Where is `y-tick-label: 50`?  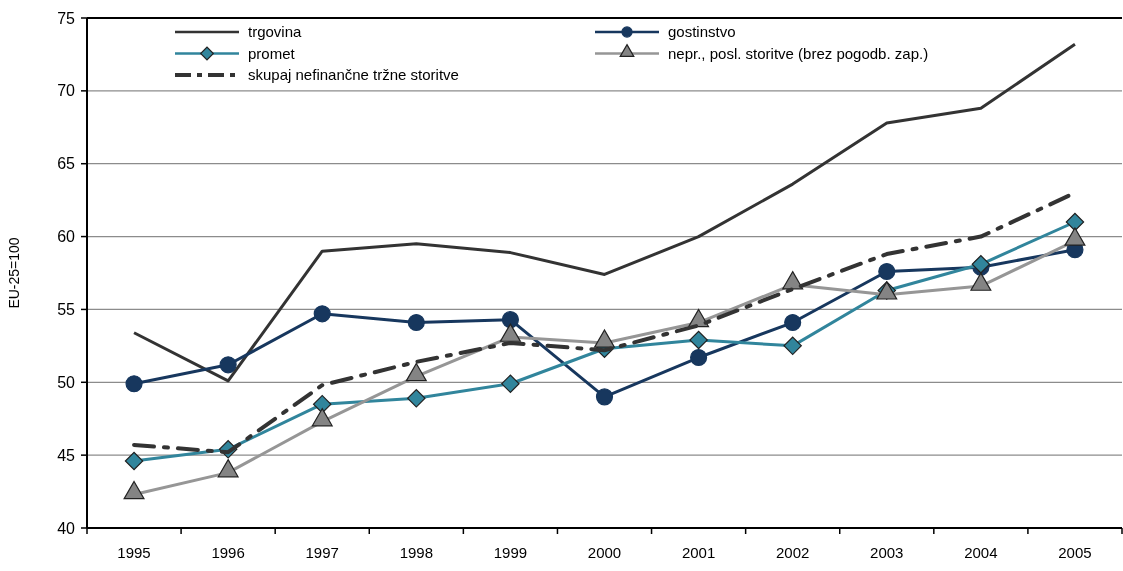 y-tick-label: 50 is located at coordinates (66, 382).